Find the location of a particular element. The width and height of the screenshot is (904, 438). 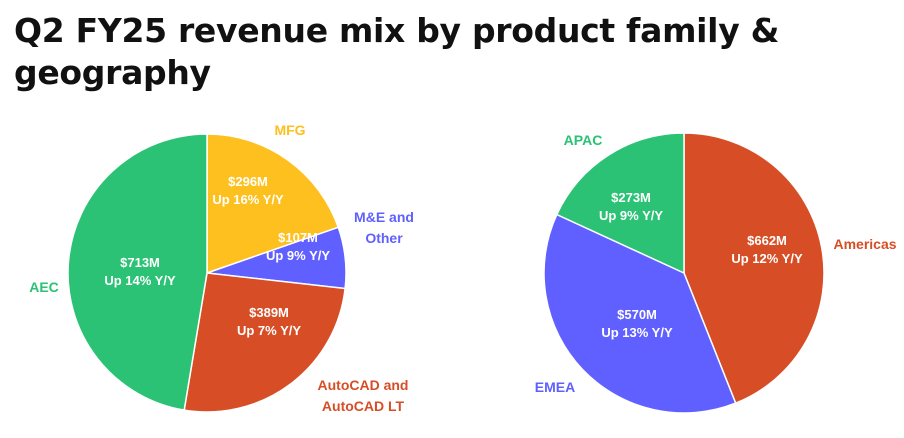

slice-growth-mfg: Up 16% Y/Y is located at coordinates (248, 199).